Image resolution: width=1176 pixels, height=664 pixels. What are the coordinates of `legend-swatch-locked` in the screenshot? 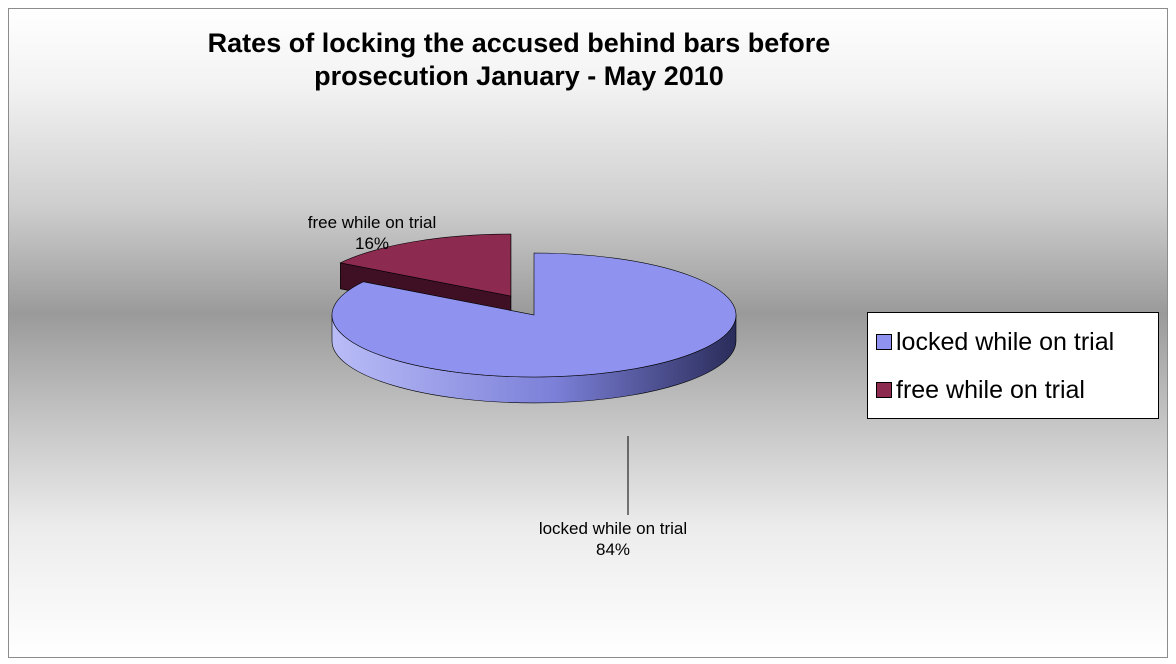 It's located at (884, 342).